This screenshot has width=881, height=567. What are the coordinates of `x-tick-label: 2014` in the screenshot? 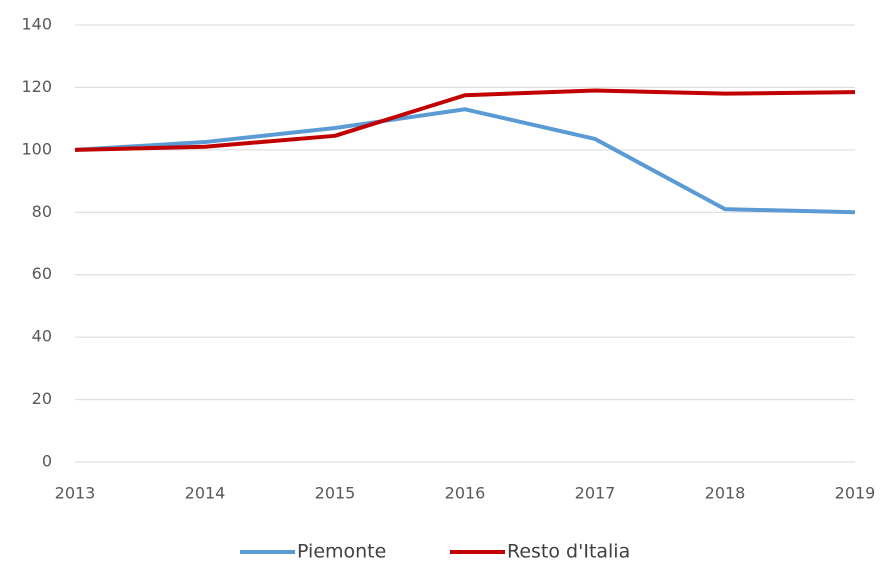 It's located at (205, 493).